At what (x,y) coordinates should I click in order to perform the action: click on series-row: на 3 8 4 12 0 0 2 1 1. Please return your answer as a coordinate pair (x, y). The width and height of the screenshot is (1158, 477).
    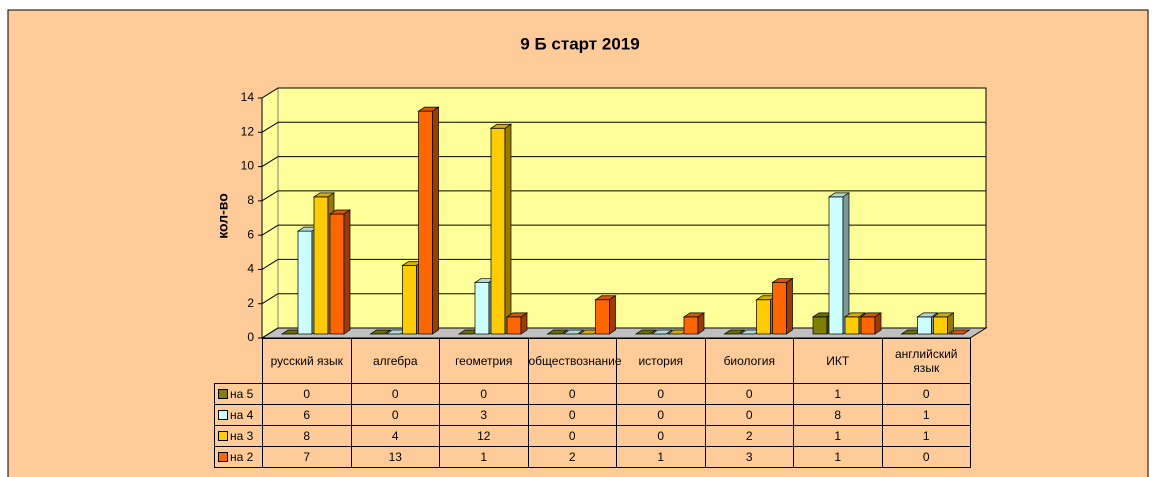
    Looking at the image, I should click on (592, 436).